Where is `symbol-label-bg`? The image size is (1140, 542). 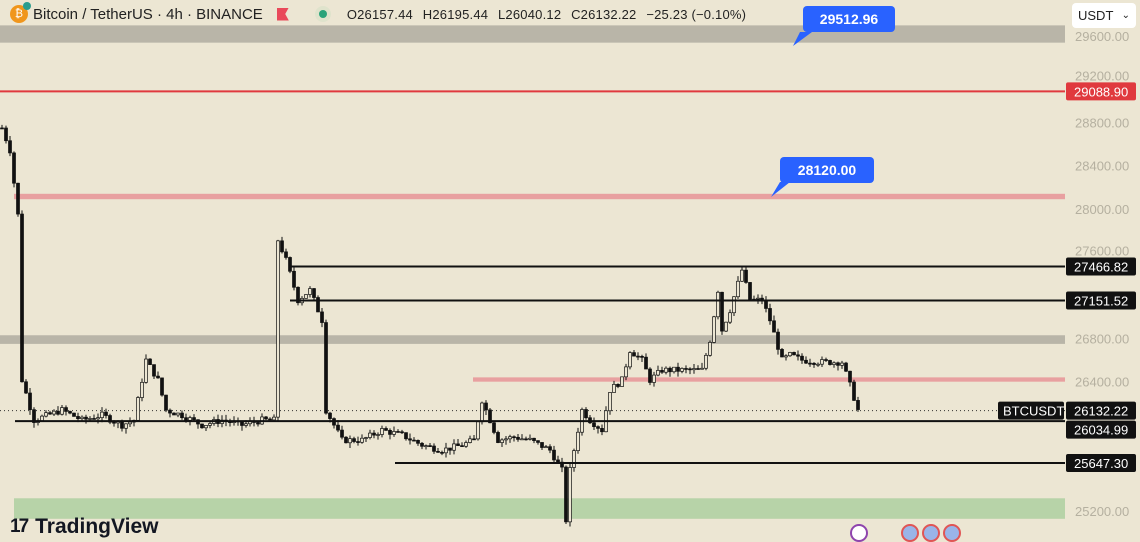 symbol-label-bg is located at coordinates (1031, 410).